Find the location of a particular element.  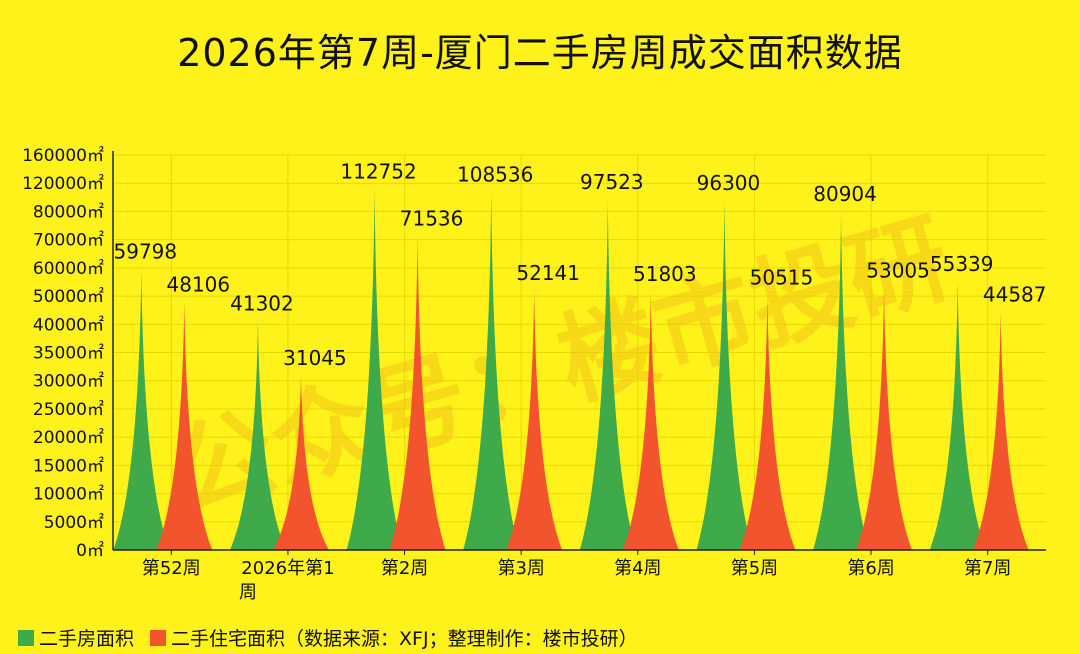

legend-swatch-red is located at coordinates (158, 637).